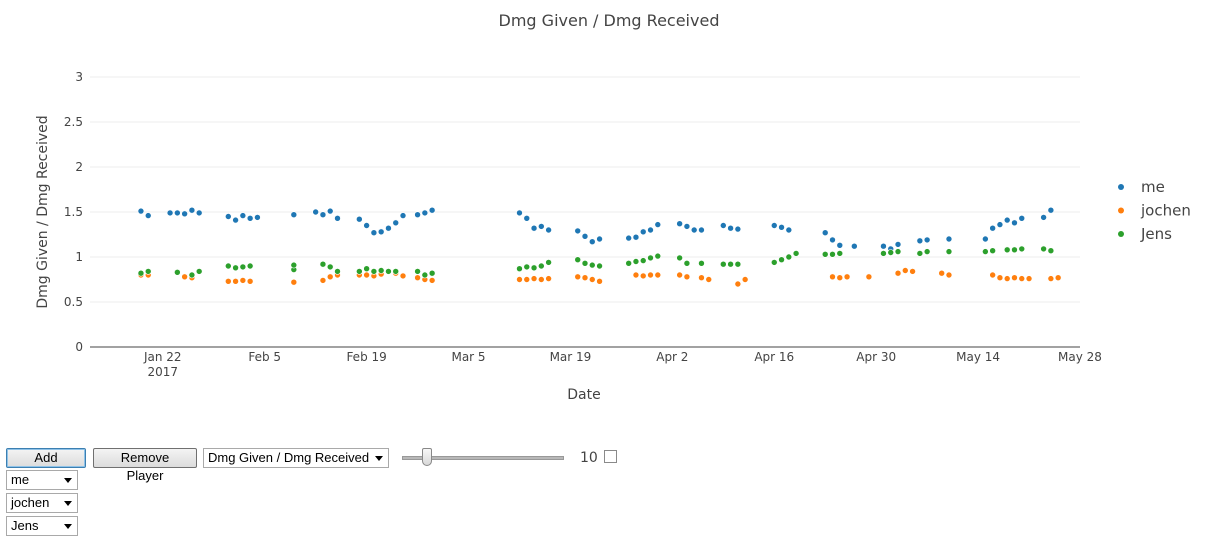 The width and height of the screenshot is (1206, 547). What do you see at coordinates (1156, 234) in the screenshot?
I see `legend-label: Jens` at bounding box center [1156, 234].